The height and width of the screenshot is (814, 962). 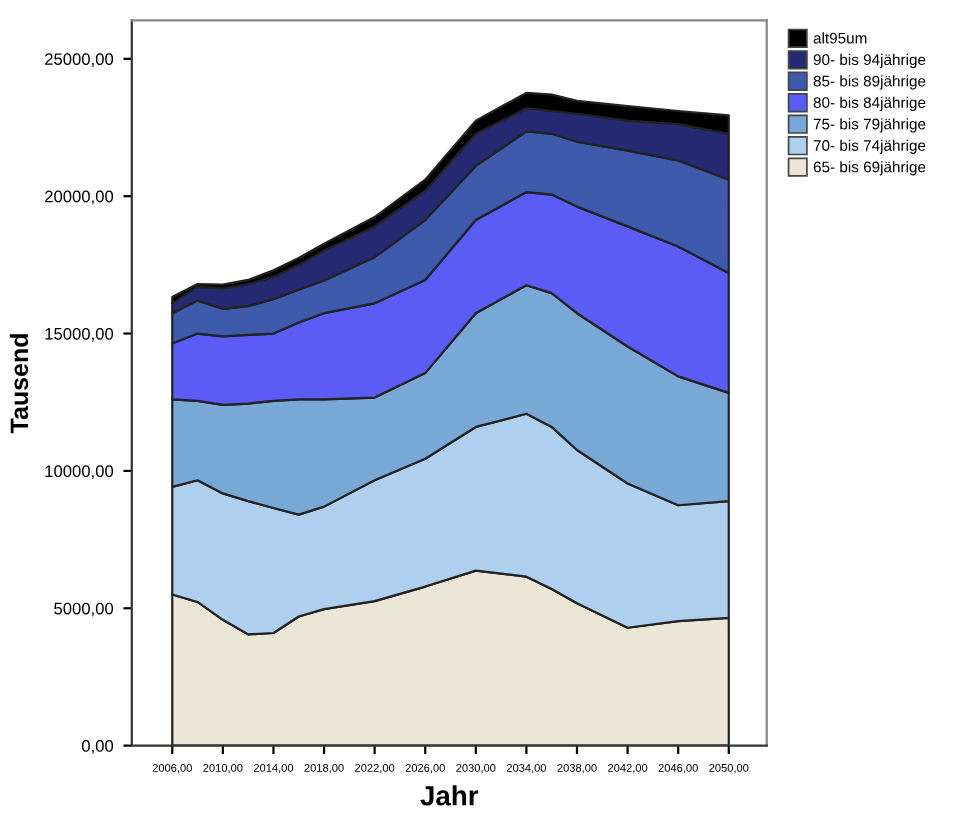 What do you see at coordinates (79, 60) in the screenshot?
I see `y-tick-label: 25000,00` at bounding box center [79, 60].